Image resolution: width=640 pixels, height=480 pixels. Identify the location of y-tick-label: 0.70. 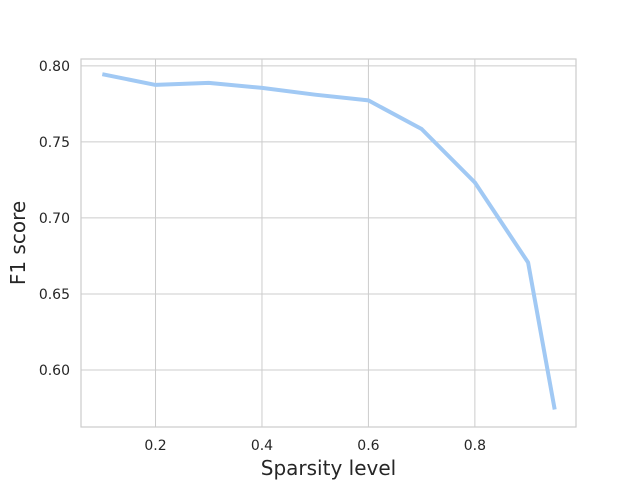
(54, 219).